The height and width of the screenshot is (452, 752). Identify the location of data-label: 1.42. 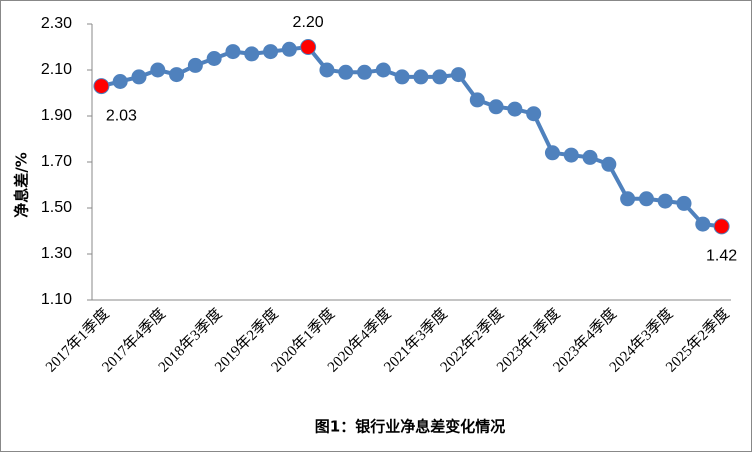
(721, 256).